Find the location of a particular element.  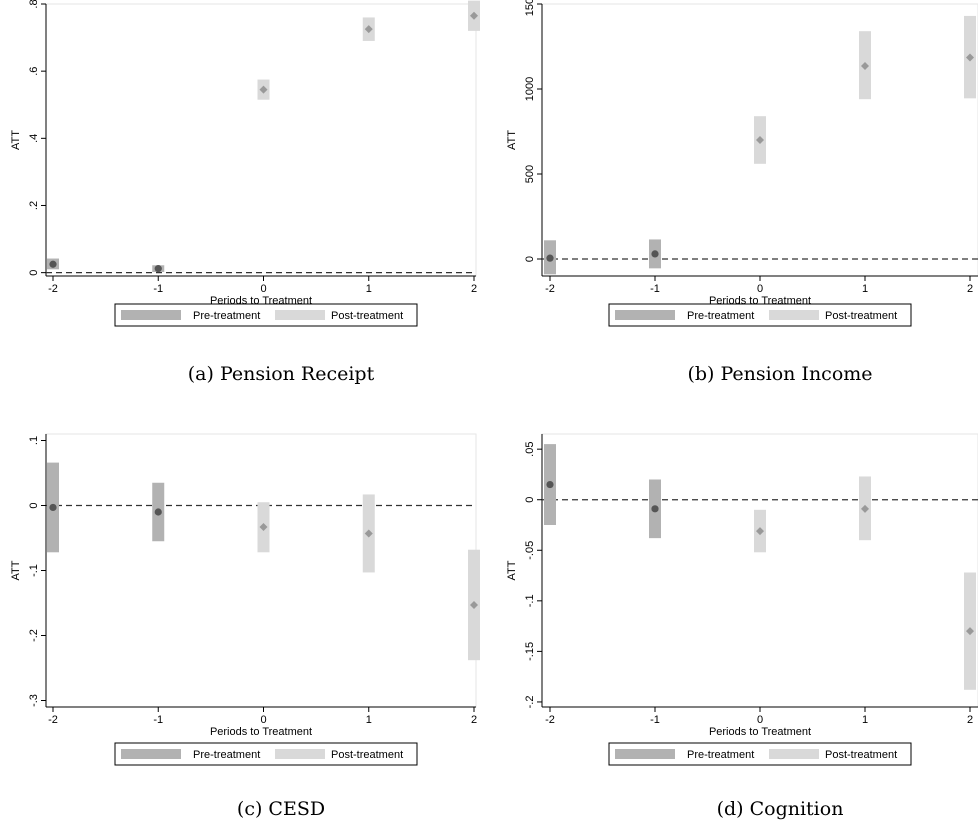

y-tick-label: 500 is located at coordinates (530, 174).